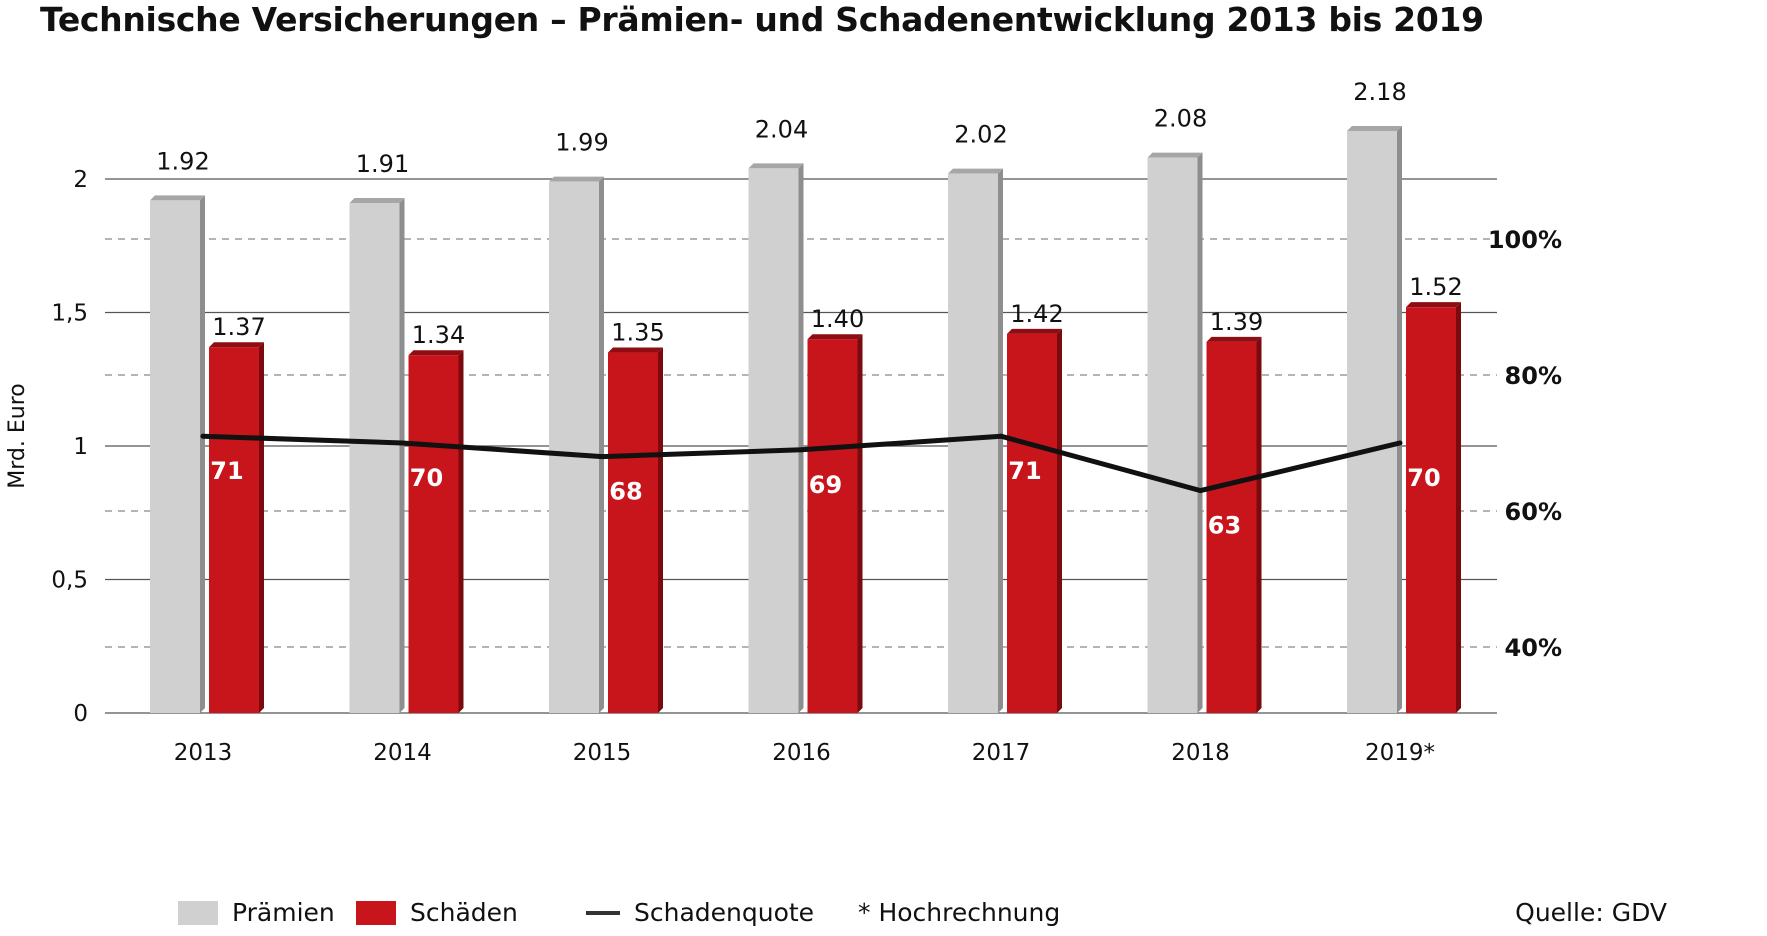 The width and height of the screenshot is (1767, 936). I want to click on bar-claims-2014, so click(433, 534).